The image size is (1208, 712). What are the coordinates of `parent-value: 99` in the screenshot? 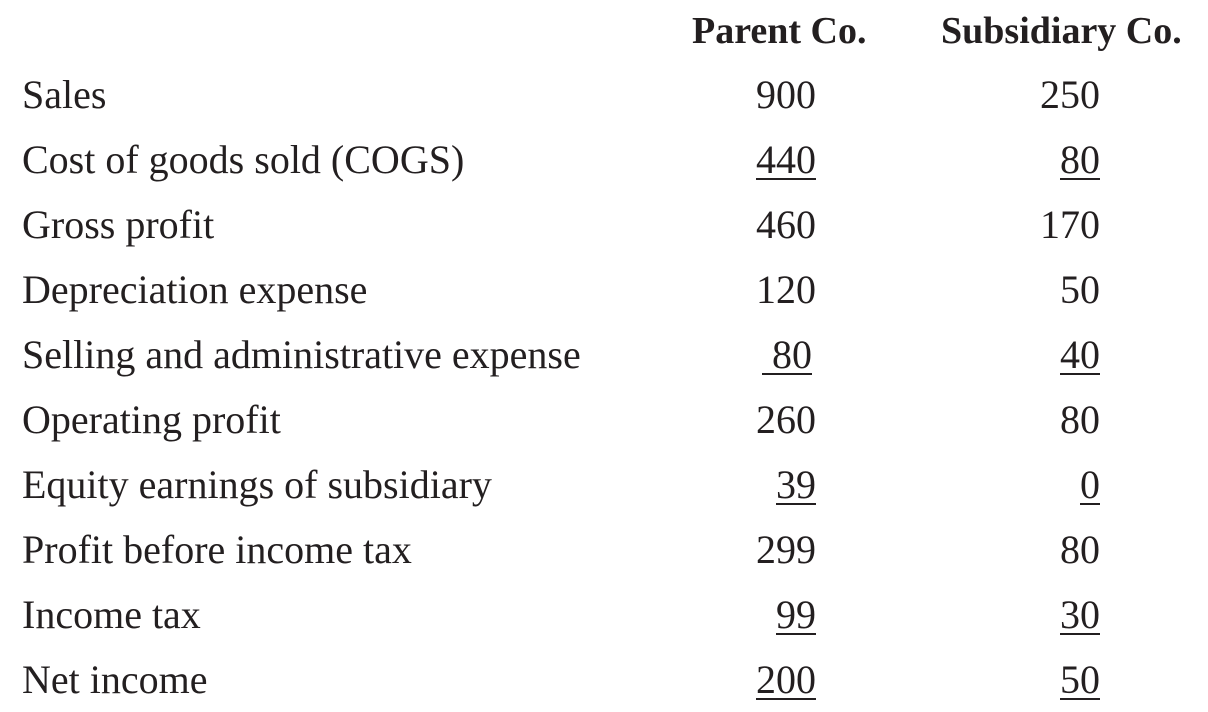 It's located at (796, 614).